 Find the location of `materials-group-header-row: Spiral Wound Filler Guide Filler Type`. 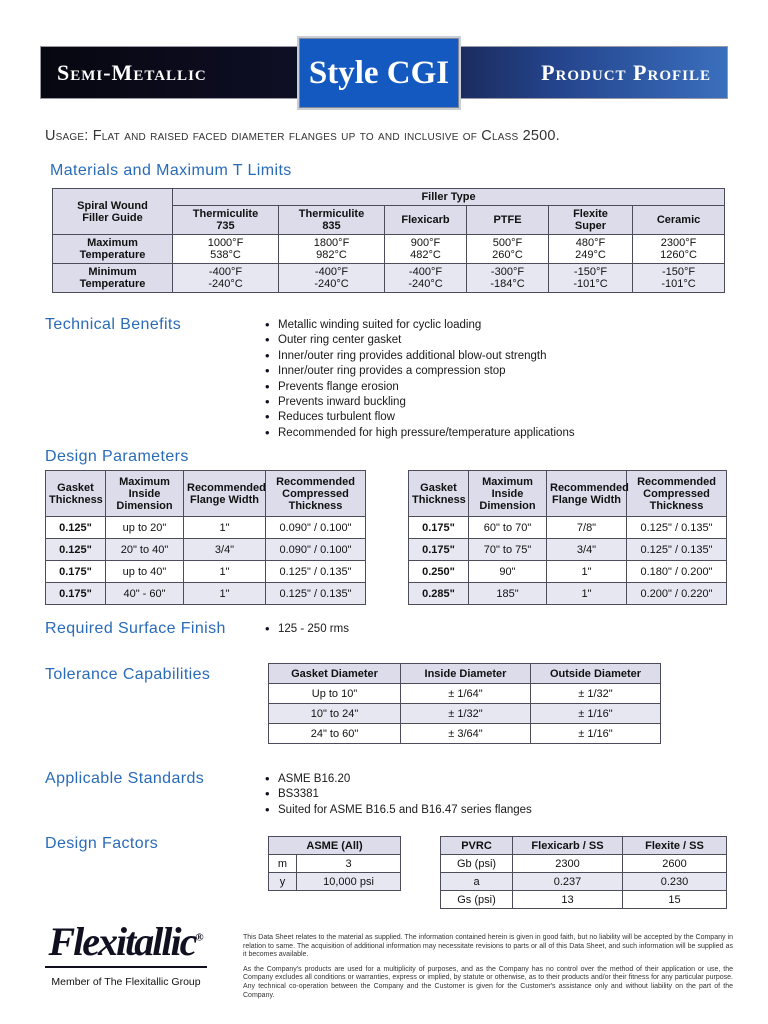

materials-group-header-row: Spiral Wound Filler Guide Filler Type is located at coordinates (389, 211).